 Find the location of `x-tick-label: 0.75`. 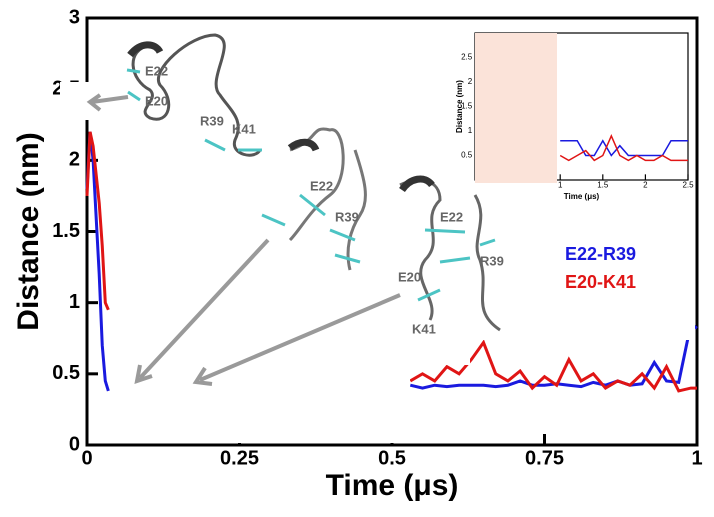

x-tick-label: 0.75 is located at coordinates (544, 458).